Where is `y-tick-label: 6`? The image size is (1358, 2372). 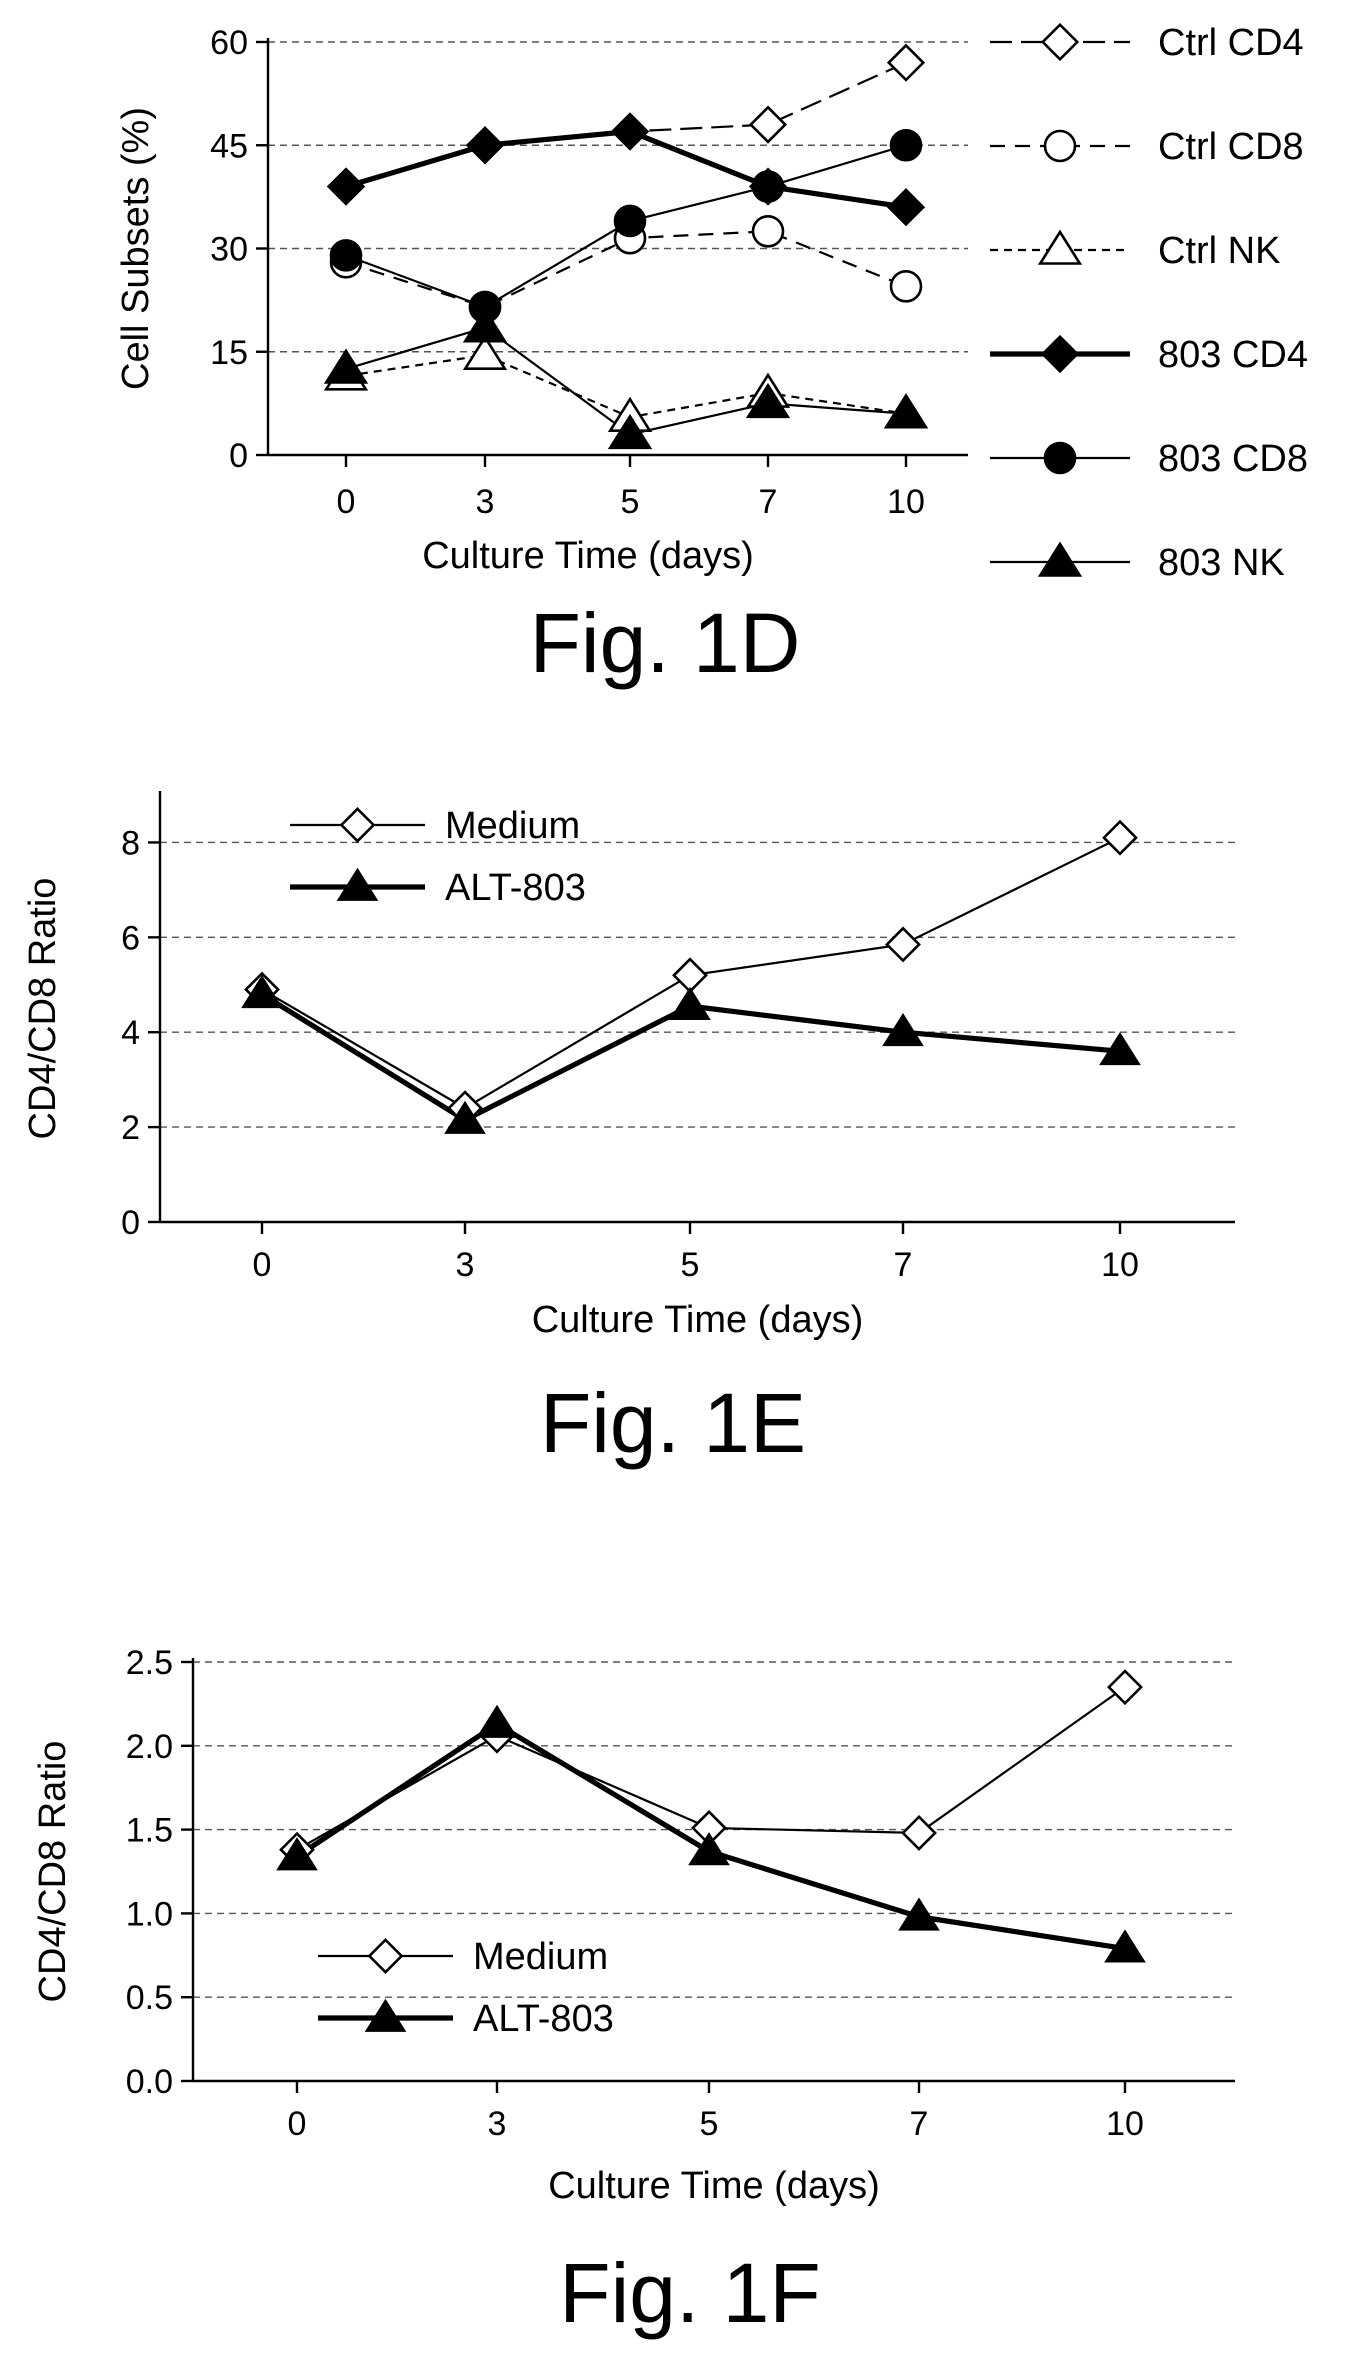
y-tick-label: 6 is located at coordinates (130, 938).